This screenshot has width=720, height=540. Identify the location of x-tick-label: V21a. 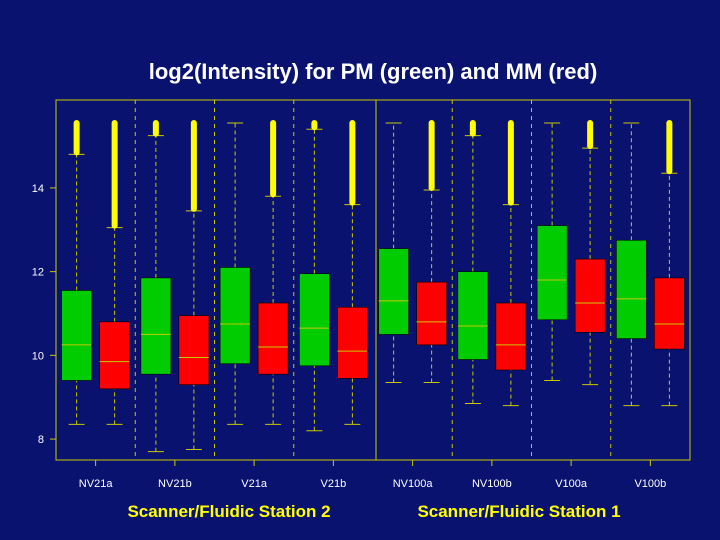
(254, 484).